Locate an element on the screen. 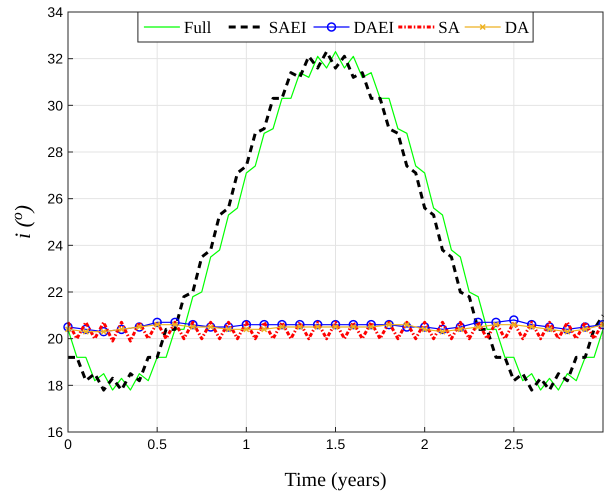 The image size is (604, 493). y-tick-label: 20 is located at coordinates (55, 338).